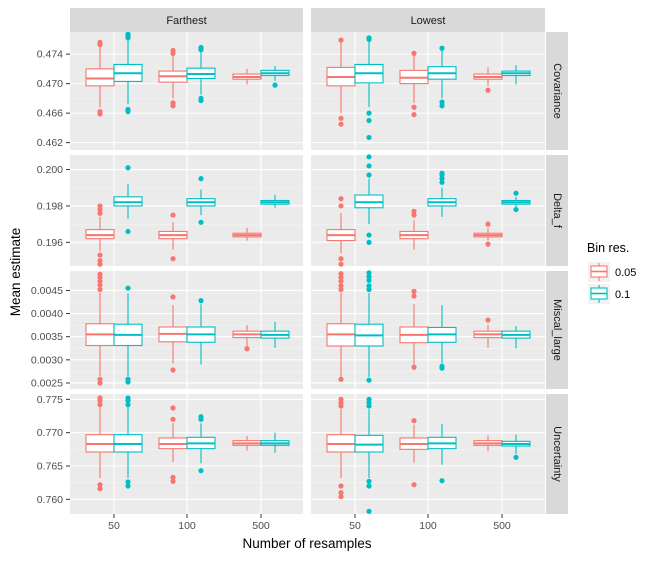  I want to click on strip-miscal_large: Miscal_large, so click(557, 330).